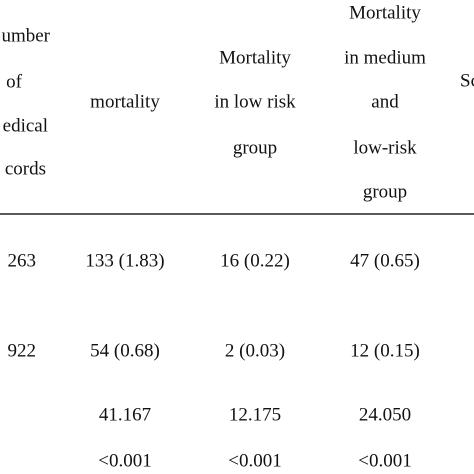  What do you see at coordinates (385, 101) in the screenshot?
I see `header-cell: and` at bounding box center [385, 101].